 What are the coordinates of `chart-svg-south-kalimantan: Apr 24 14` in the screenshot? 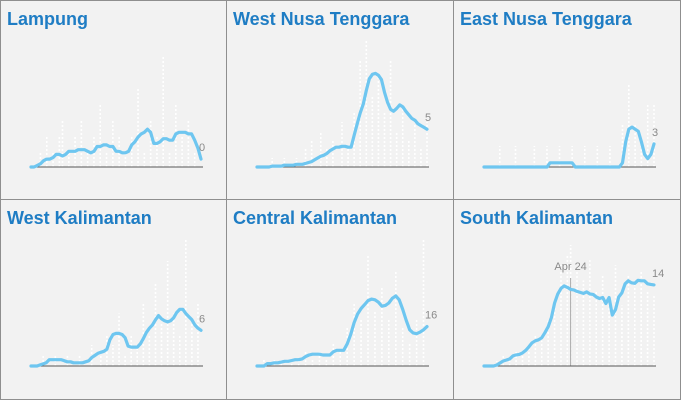 It's located at (573, 306).